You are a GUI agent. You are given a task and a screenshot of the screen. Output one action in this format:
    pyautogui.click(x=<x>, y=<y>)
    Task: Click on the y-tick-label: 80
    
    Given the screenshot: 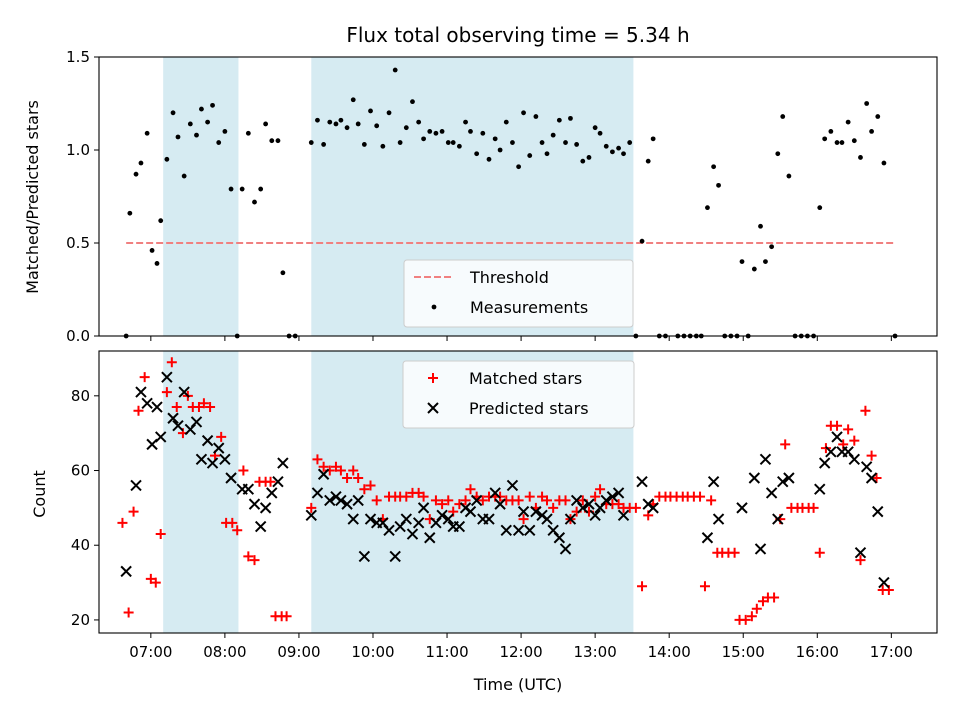 What is the action you would take?
    pyautogui.click(x=80, y=396)
    